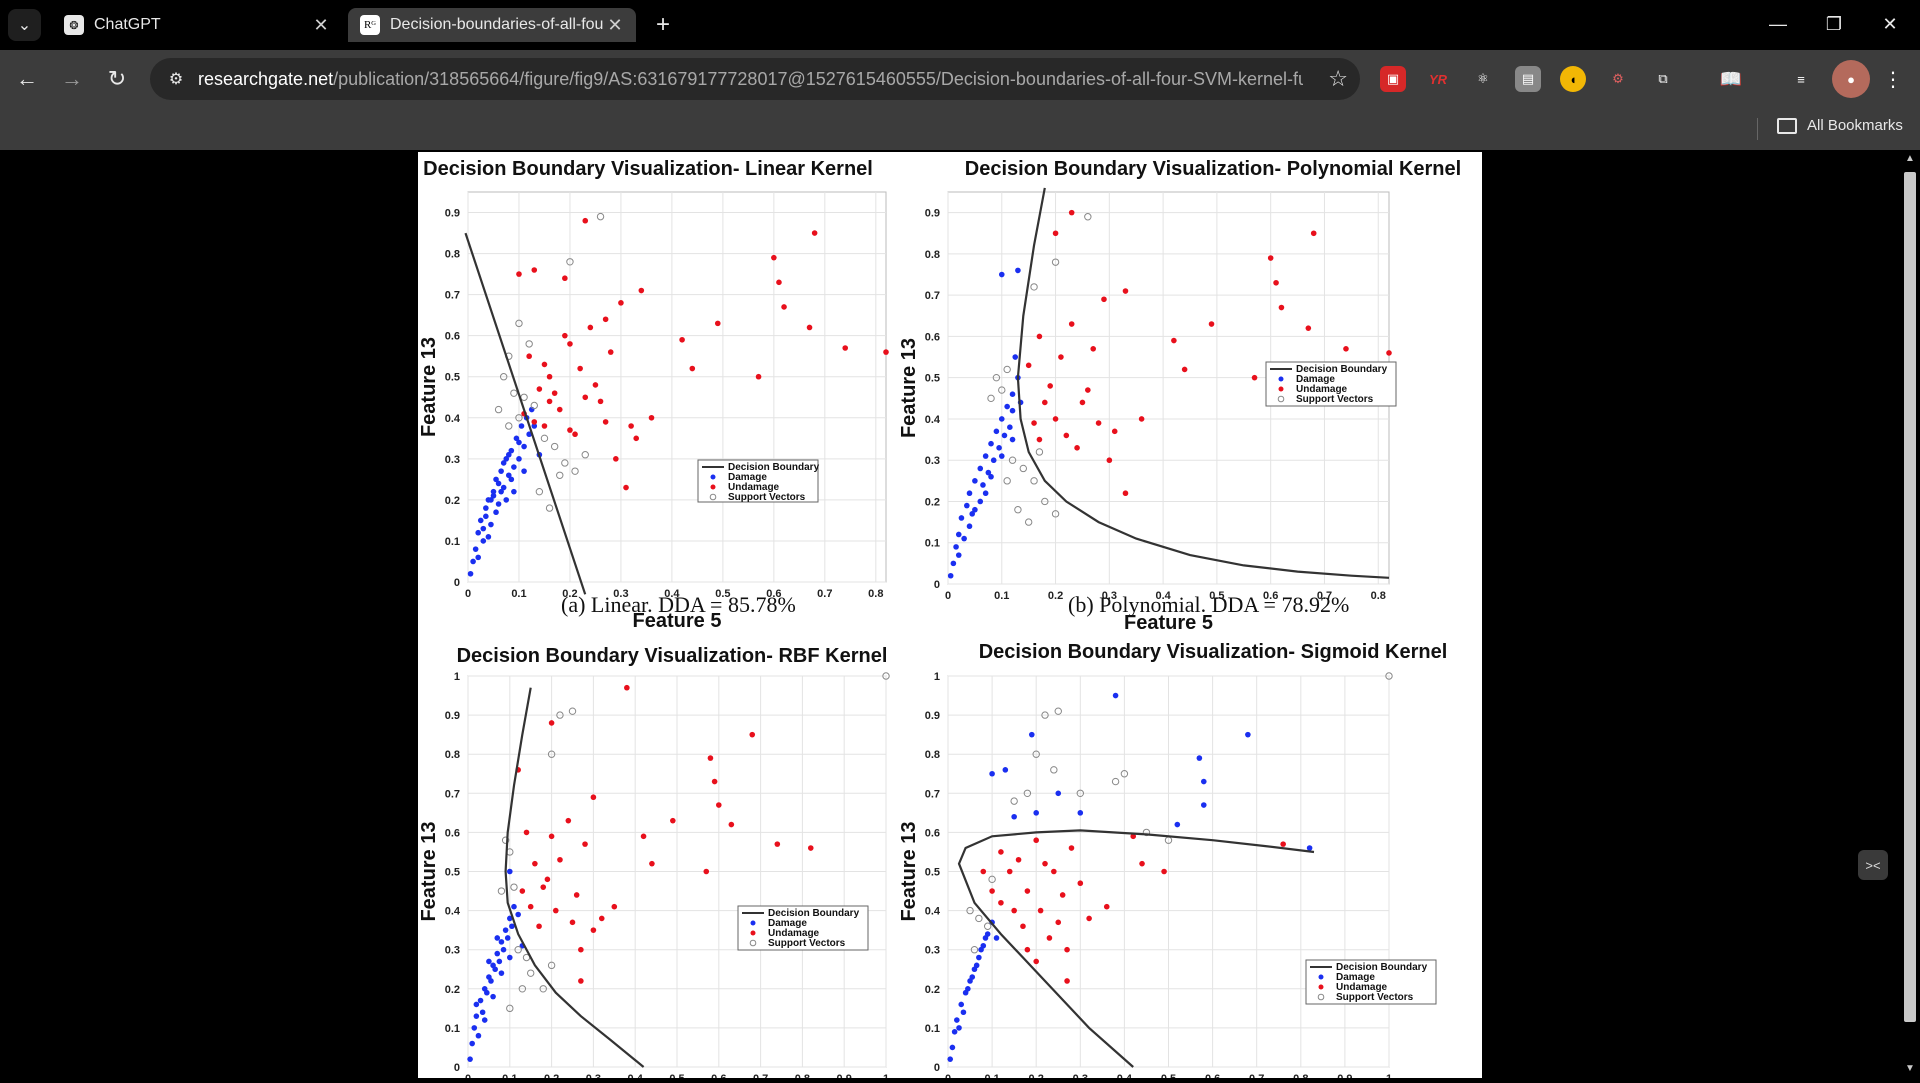  Describe the element at coordinates (662, 24) in the screenshot. I see `new-tab-button: +` at that location.